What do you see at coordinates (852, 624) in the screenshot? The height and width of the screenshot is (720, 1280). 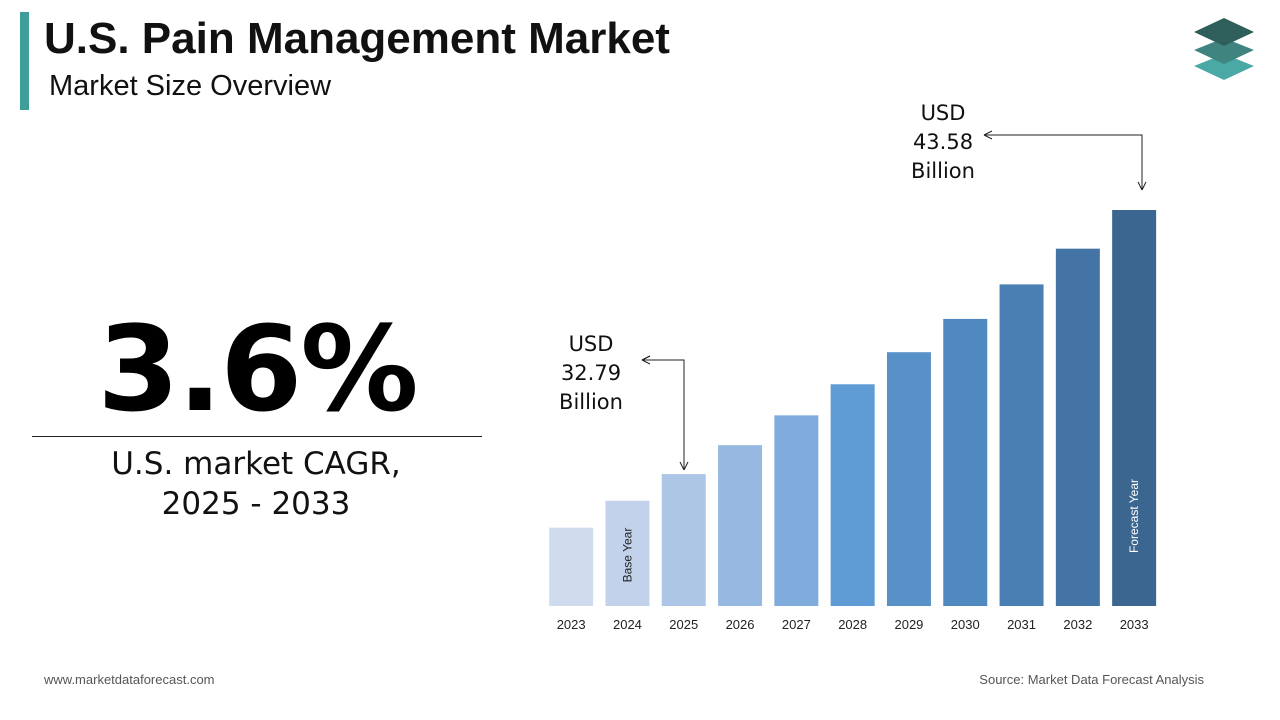 I see `x-tick-label: 2028` at bounding box center [852, 624].